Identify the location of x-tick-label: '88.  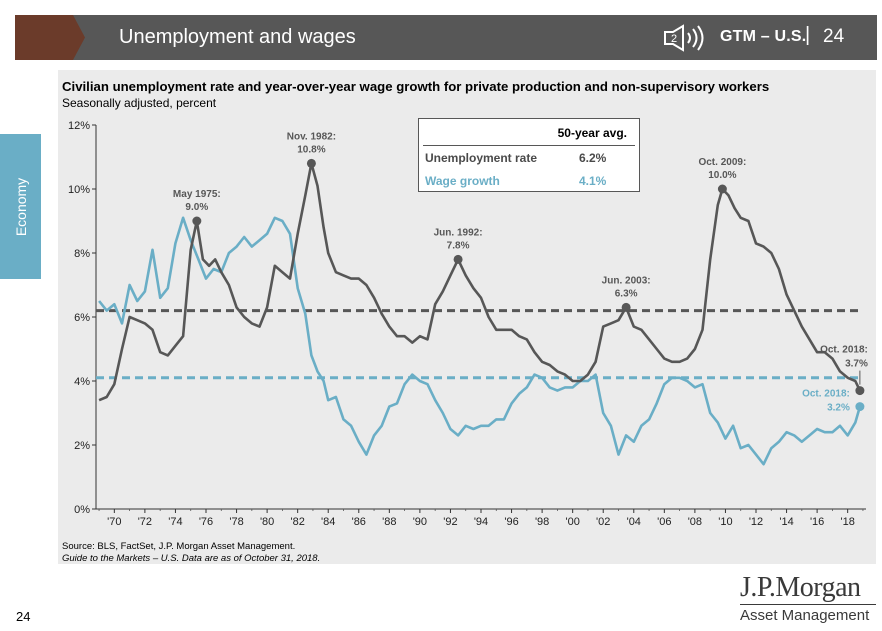
(389, 522).